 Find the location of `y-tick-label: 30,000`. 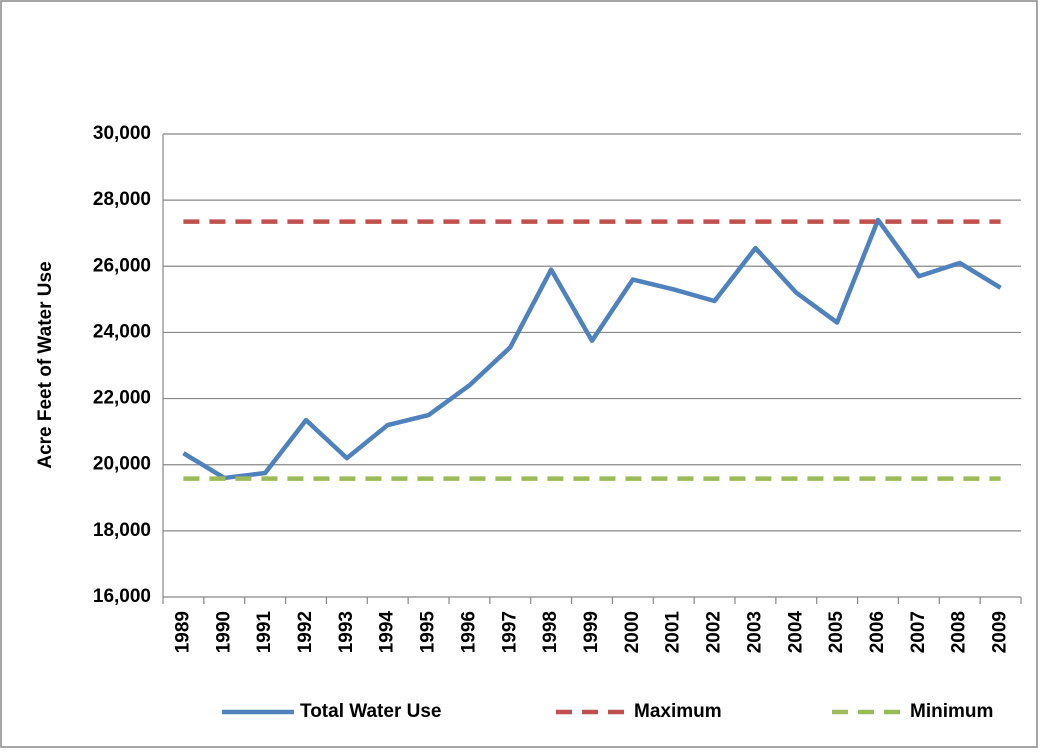

y-tick-label: 30,000 is located at coordinates (122, 133).